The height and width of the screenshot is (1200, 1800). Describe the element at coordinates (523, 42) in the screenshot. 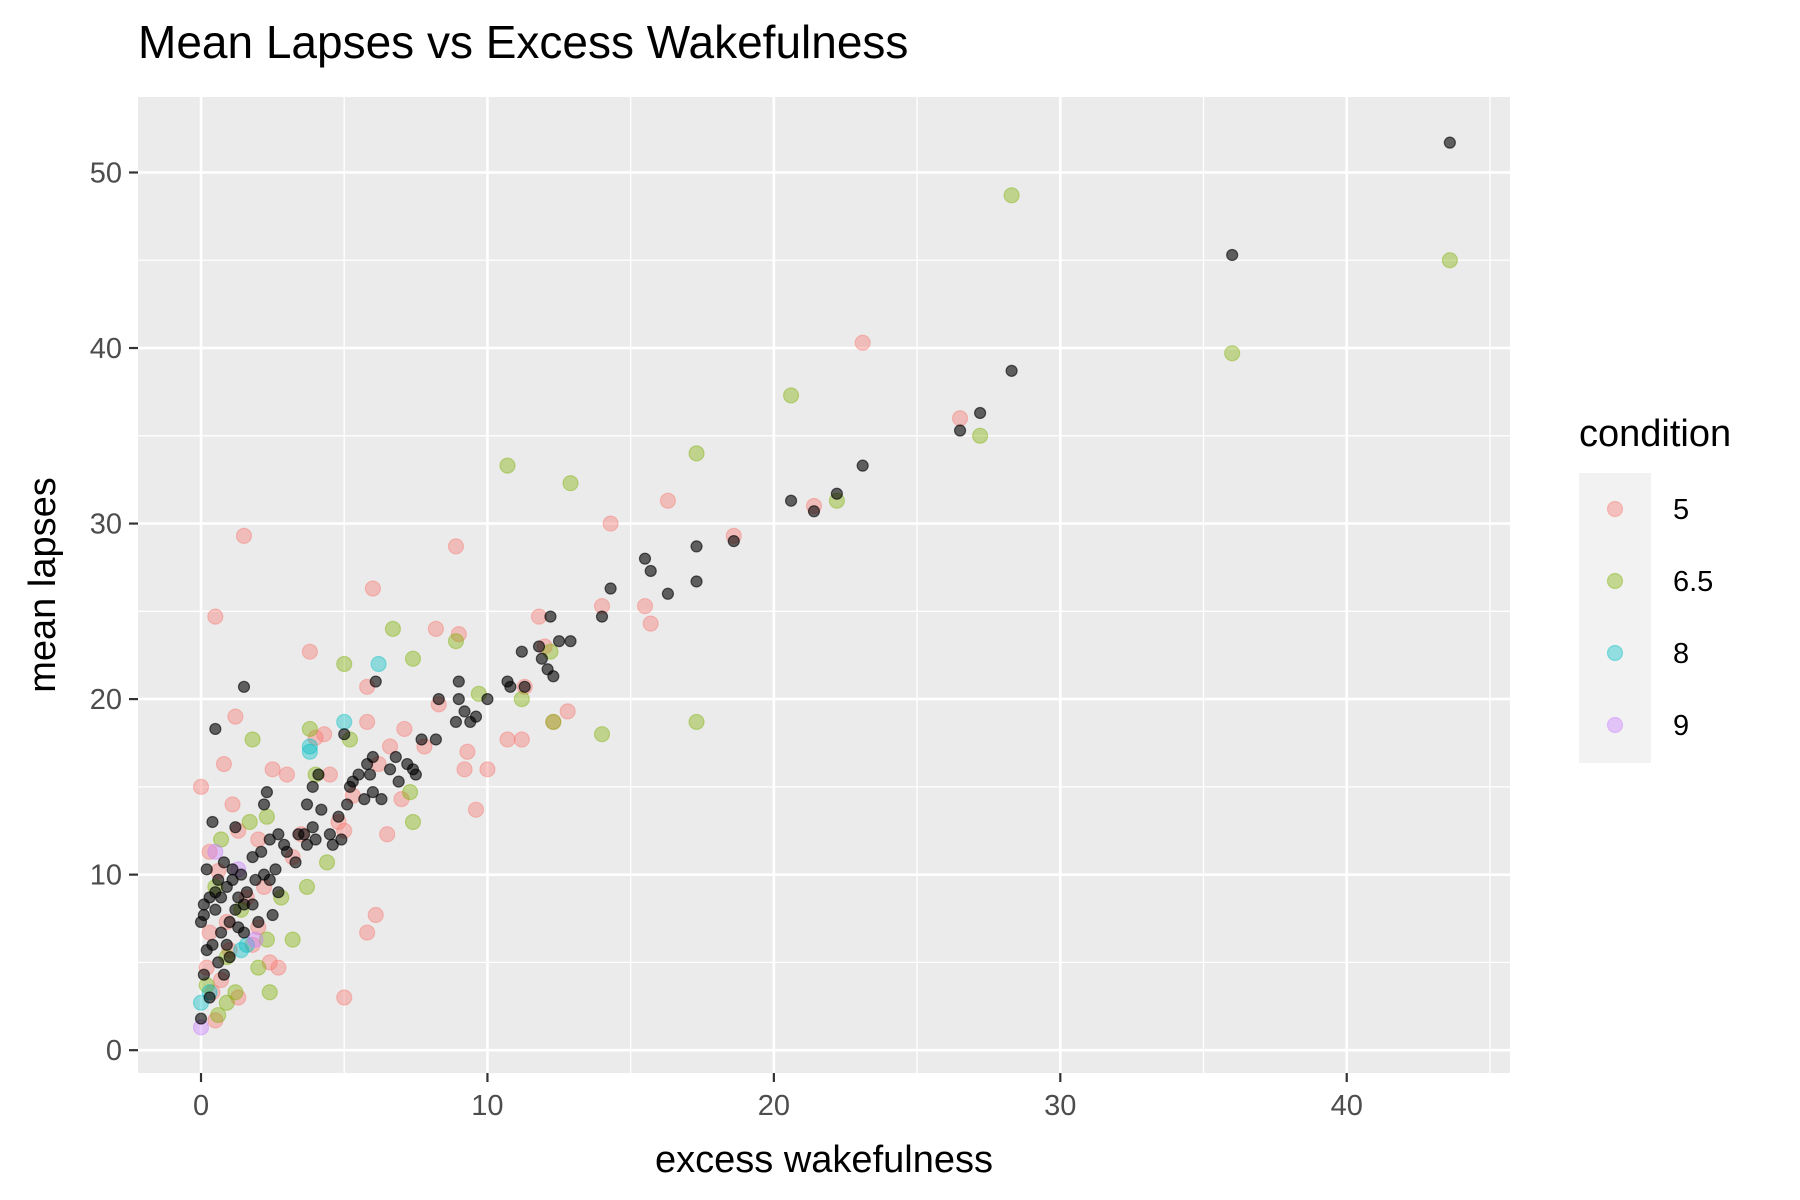

I see `chart-title: Mean Lapses vs Excess Wakefulness` at that location.